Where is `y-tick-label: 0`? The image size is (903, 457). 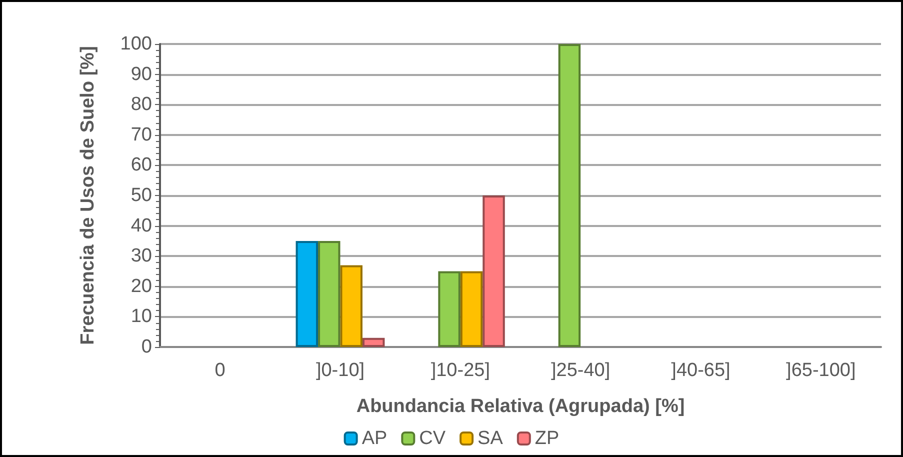
y-tick-label: 0 is located at coordinates (146, 347).